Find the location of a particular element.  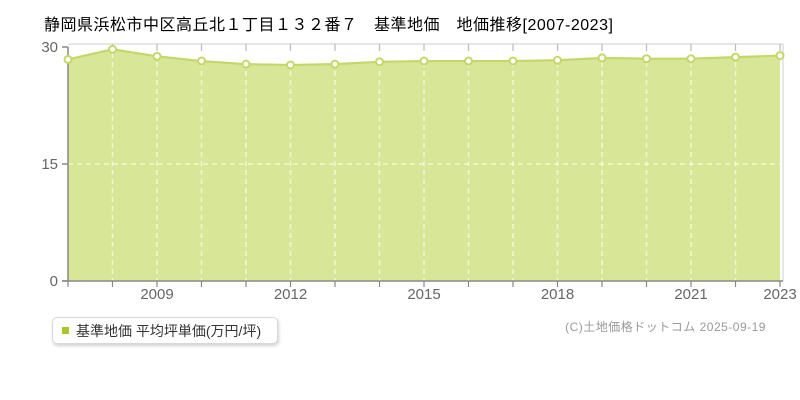

data-point-2009 is located at coordinates (157, 56).